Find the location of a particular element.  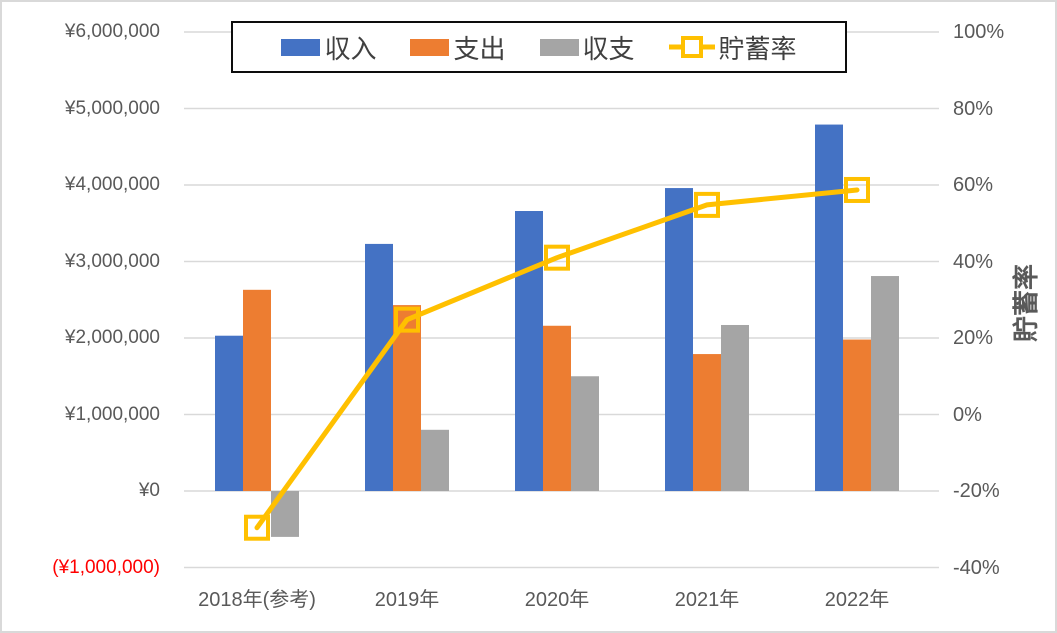

left-axis-tick-label: ¥4,000,000 is located at coordinates (112, 184).